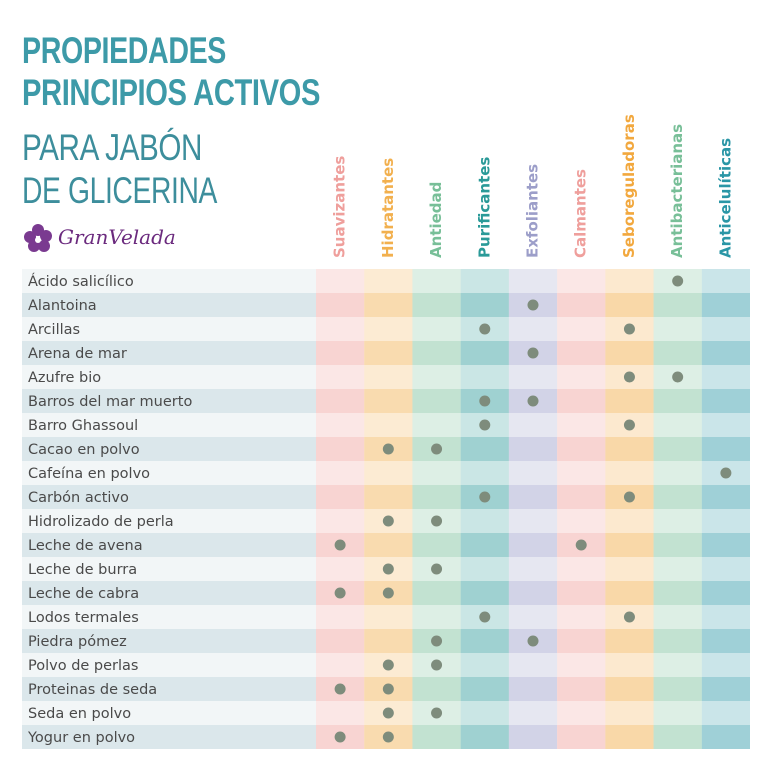  What do you see at coordinates (340, 207) in the screenshot?
I see `column-header: Suavizantes` at bounding box center [340, 207].